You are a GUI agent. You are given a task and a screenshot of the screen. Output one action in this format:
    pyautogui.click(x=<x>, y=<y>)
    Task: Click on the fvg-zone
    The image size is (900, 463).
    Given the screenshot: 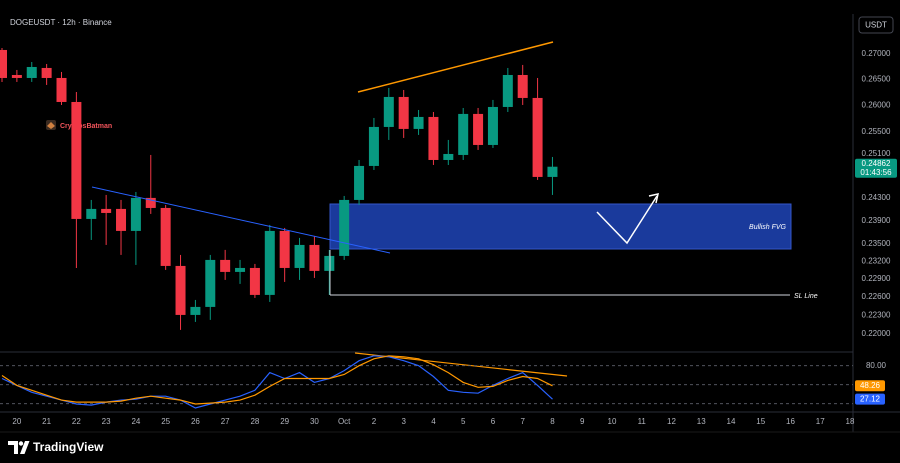 What is the action you would take?
    pyautogui.click(x=560, y=226)
    